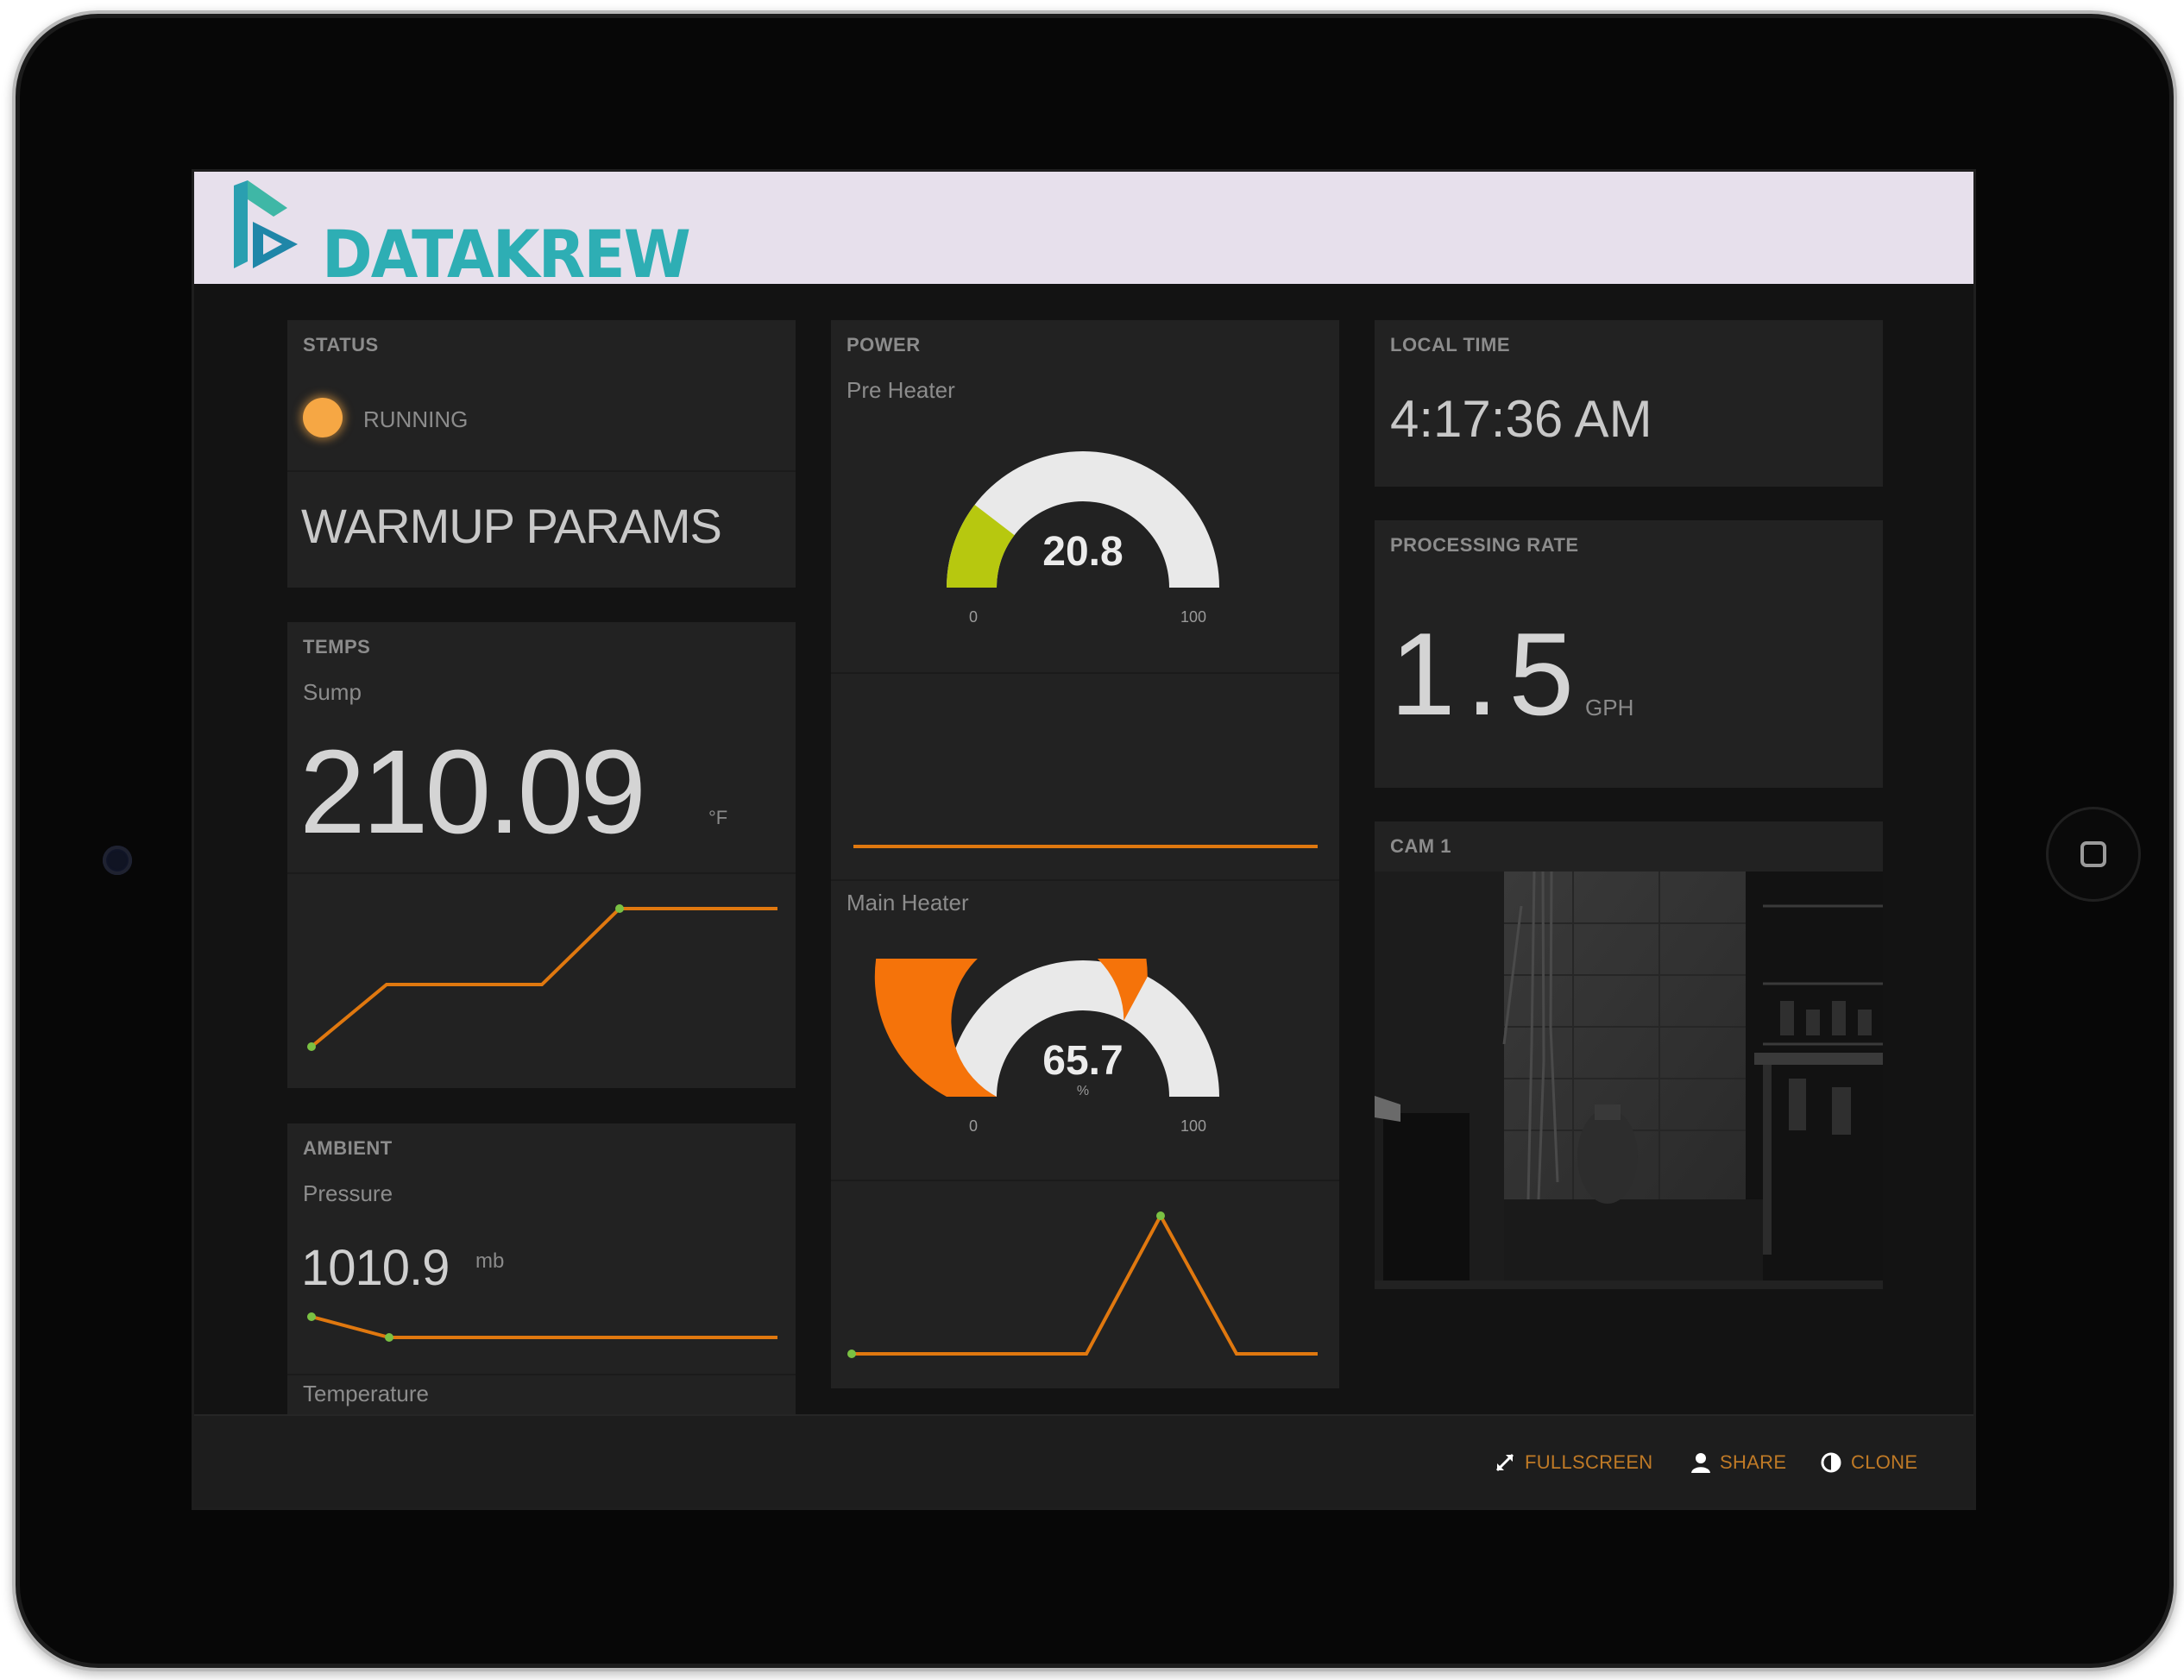 The width and height of the screenshot is (2184, 1680). Describe the element at coordinates (1629, 654) in the screenshot. I see `processing-rate-panel: PROCESSING RATE 1.5 GPH` at that location.